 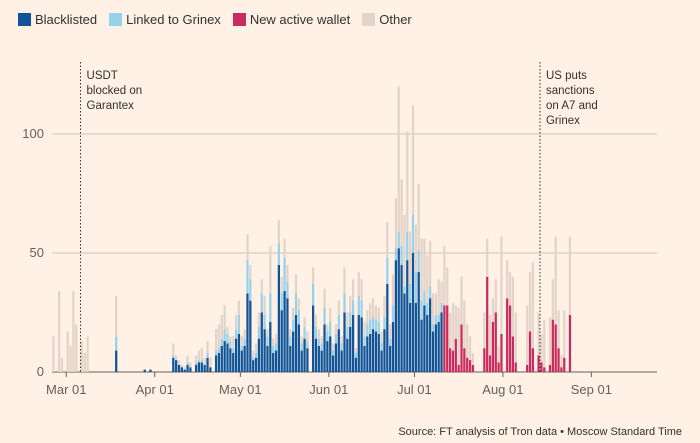 I want to click on x-tick-label: Aug 01, so click(x=502, y=389).